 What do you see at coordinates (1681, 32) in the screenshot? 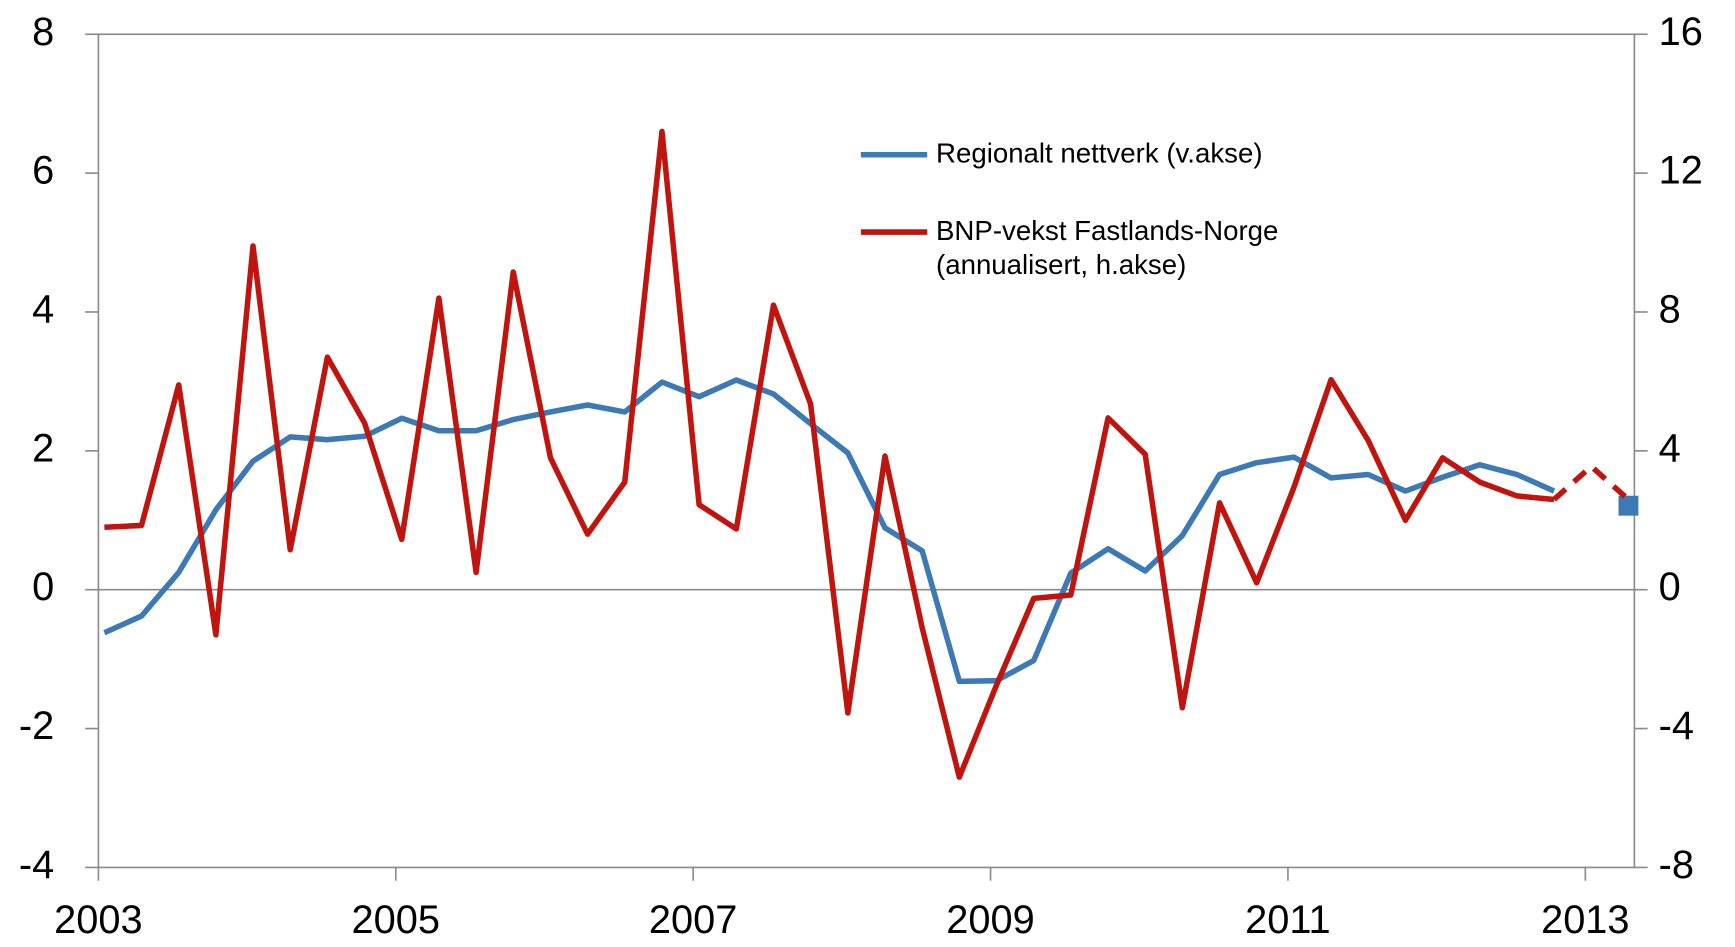
I see `y2-tick-label: 16` at bounding box center [1681, 32].